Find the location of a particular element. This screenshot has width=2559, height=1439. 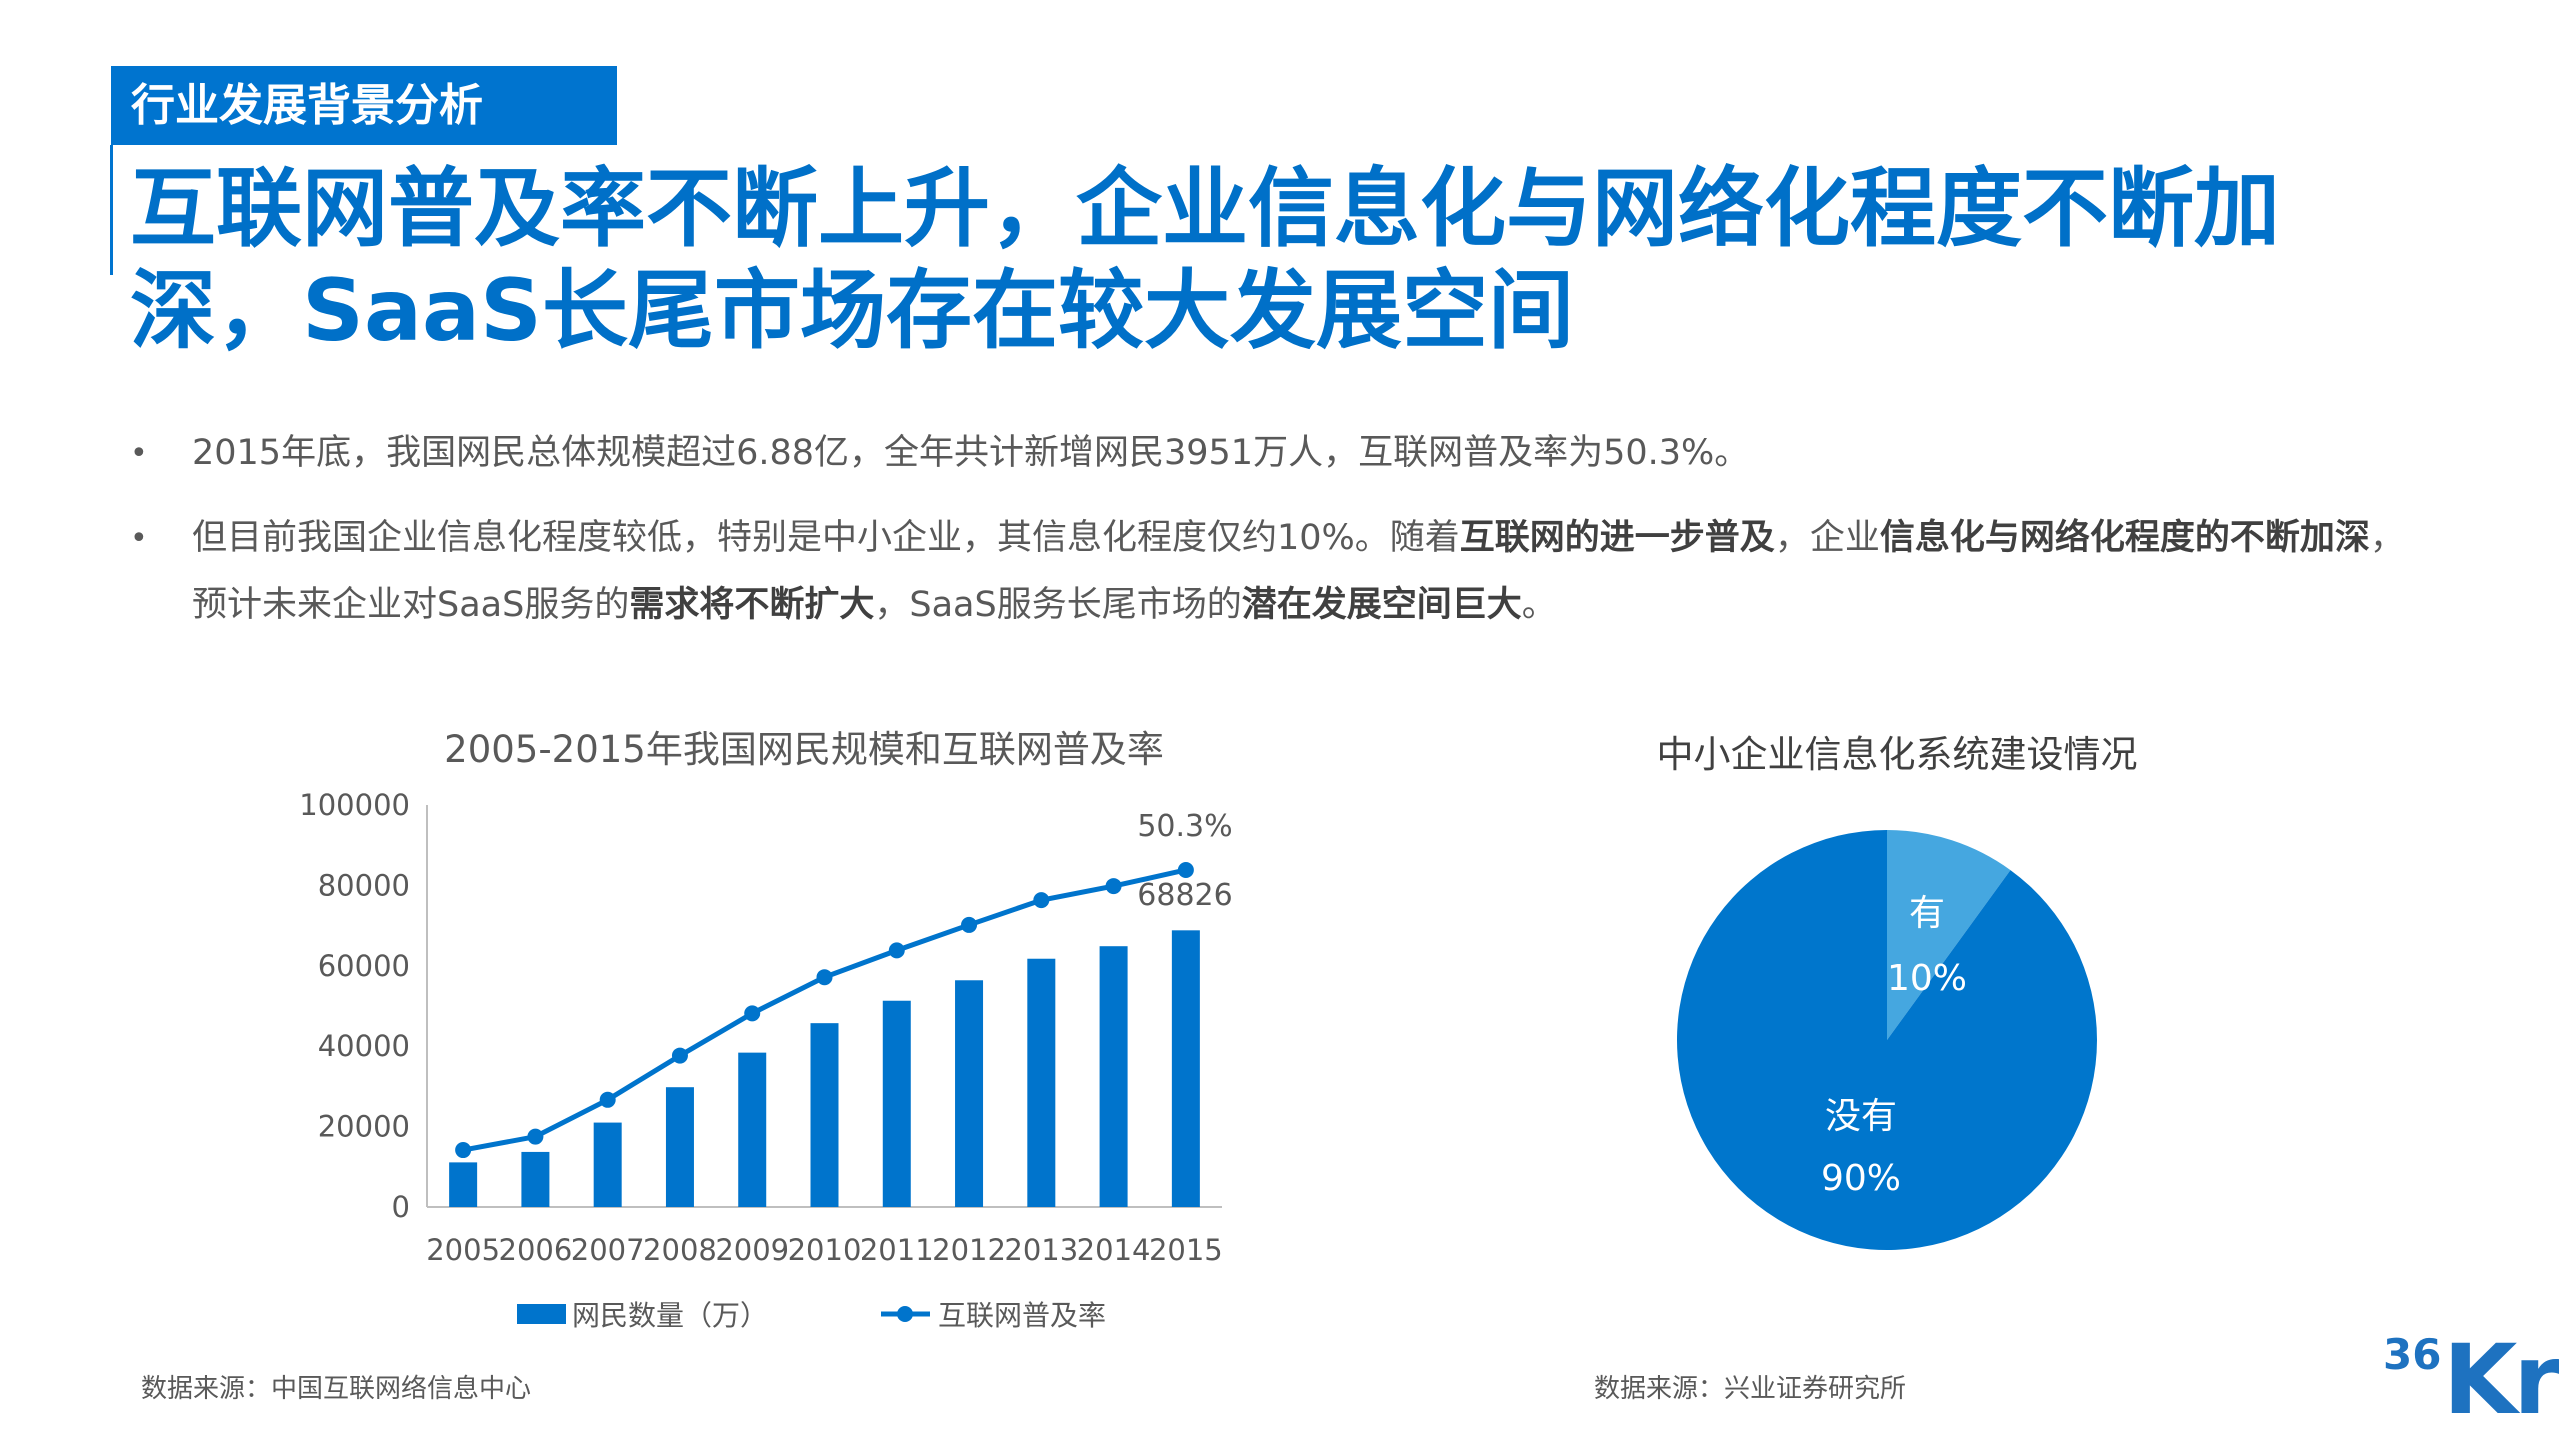

pie-slice-no is located at coordinates (1887, 1040).